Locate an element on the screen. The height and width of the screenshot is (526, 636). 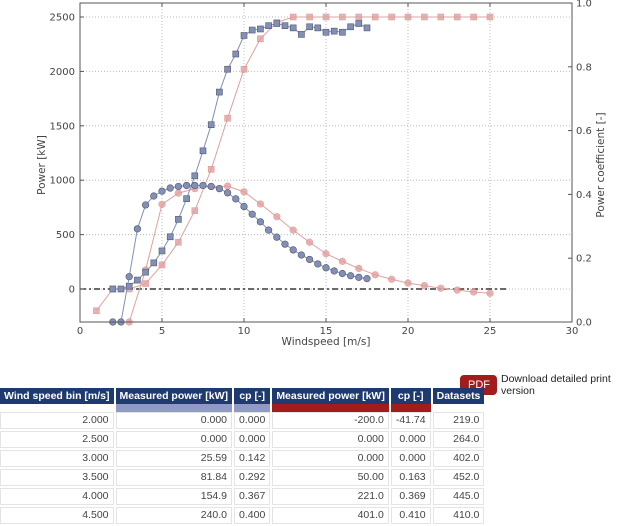
y-tick-label-left: 1000 is located at coordinates (62, 181).